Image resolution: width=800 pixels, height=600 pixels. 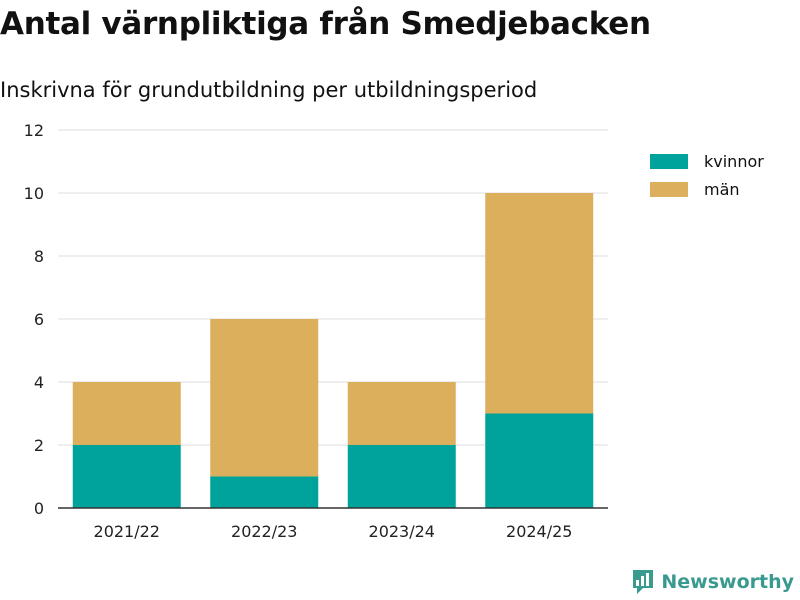 I want to click on y-axis-ticks: 0 2 4 6 8 10 12, so click(x=34, y=319).